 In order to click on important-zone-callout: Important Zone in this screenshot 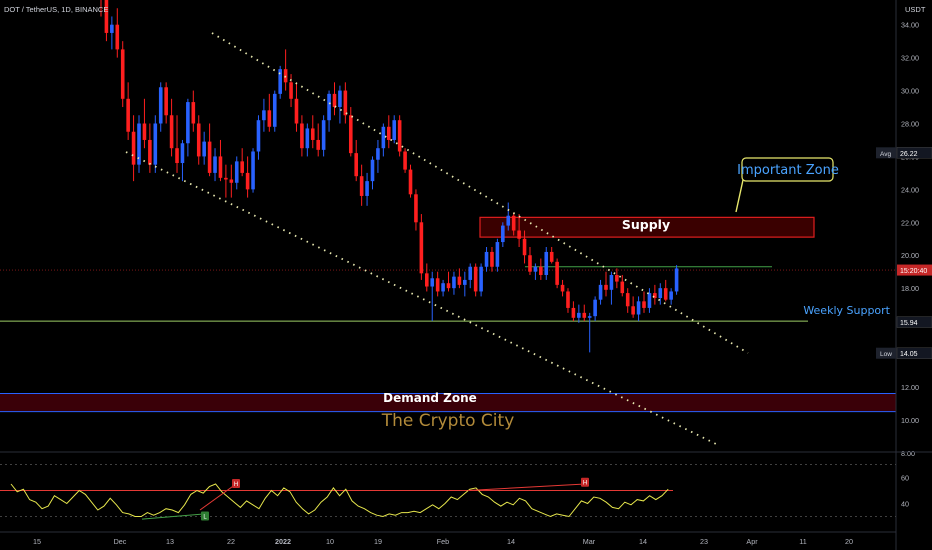, I will do `click(787, 185)`.